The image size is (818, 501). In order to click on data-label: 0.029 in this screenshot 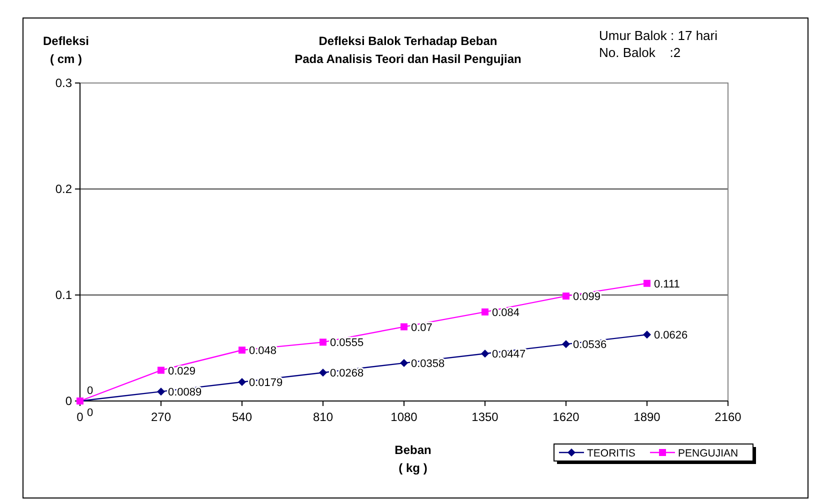, I will do `click(182, 371)`.